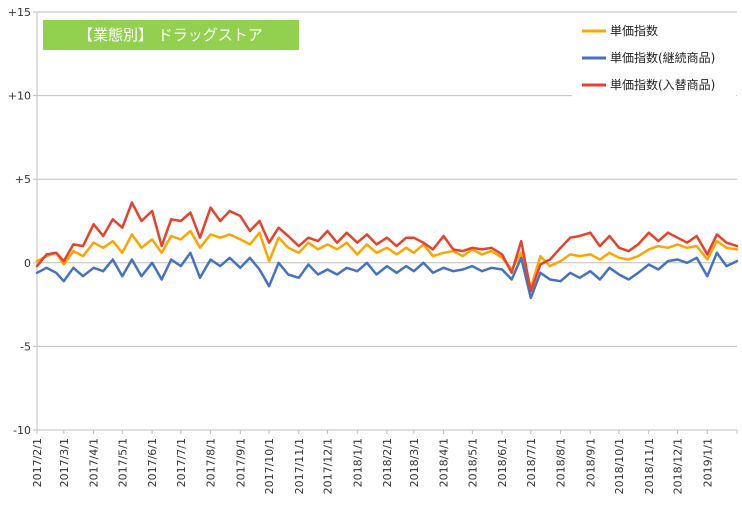 Image resolution: width=742 pixels, height=509 pixels. Describe the element at coordinates (152, 462) in the screenshot. I see `x-tick-label: 2017/6/1` at that location.